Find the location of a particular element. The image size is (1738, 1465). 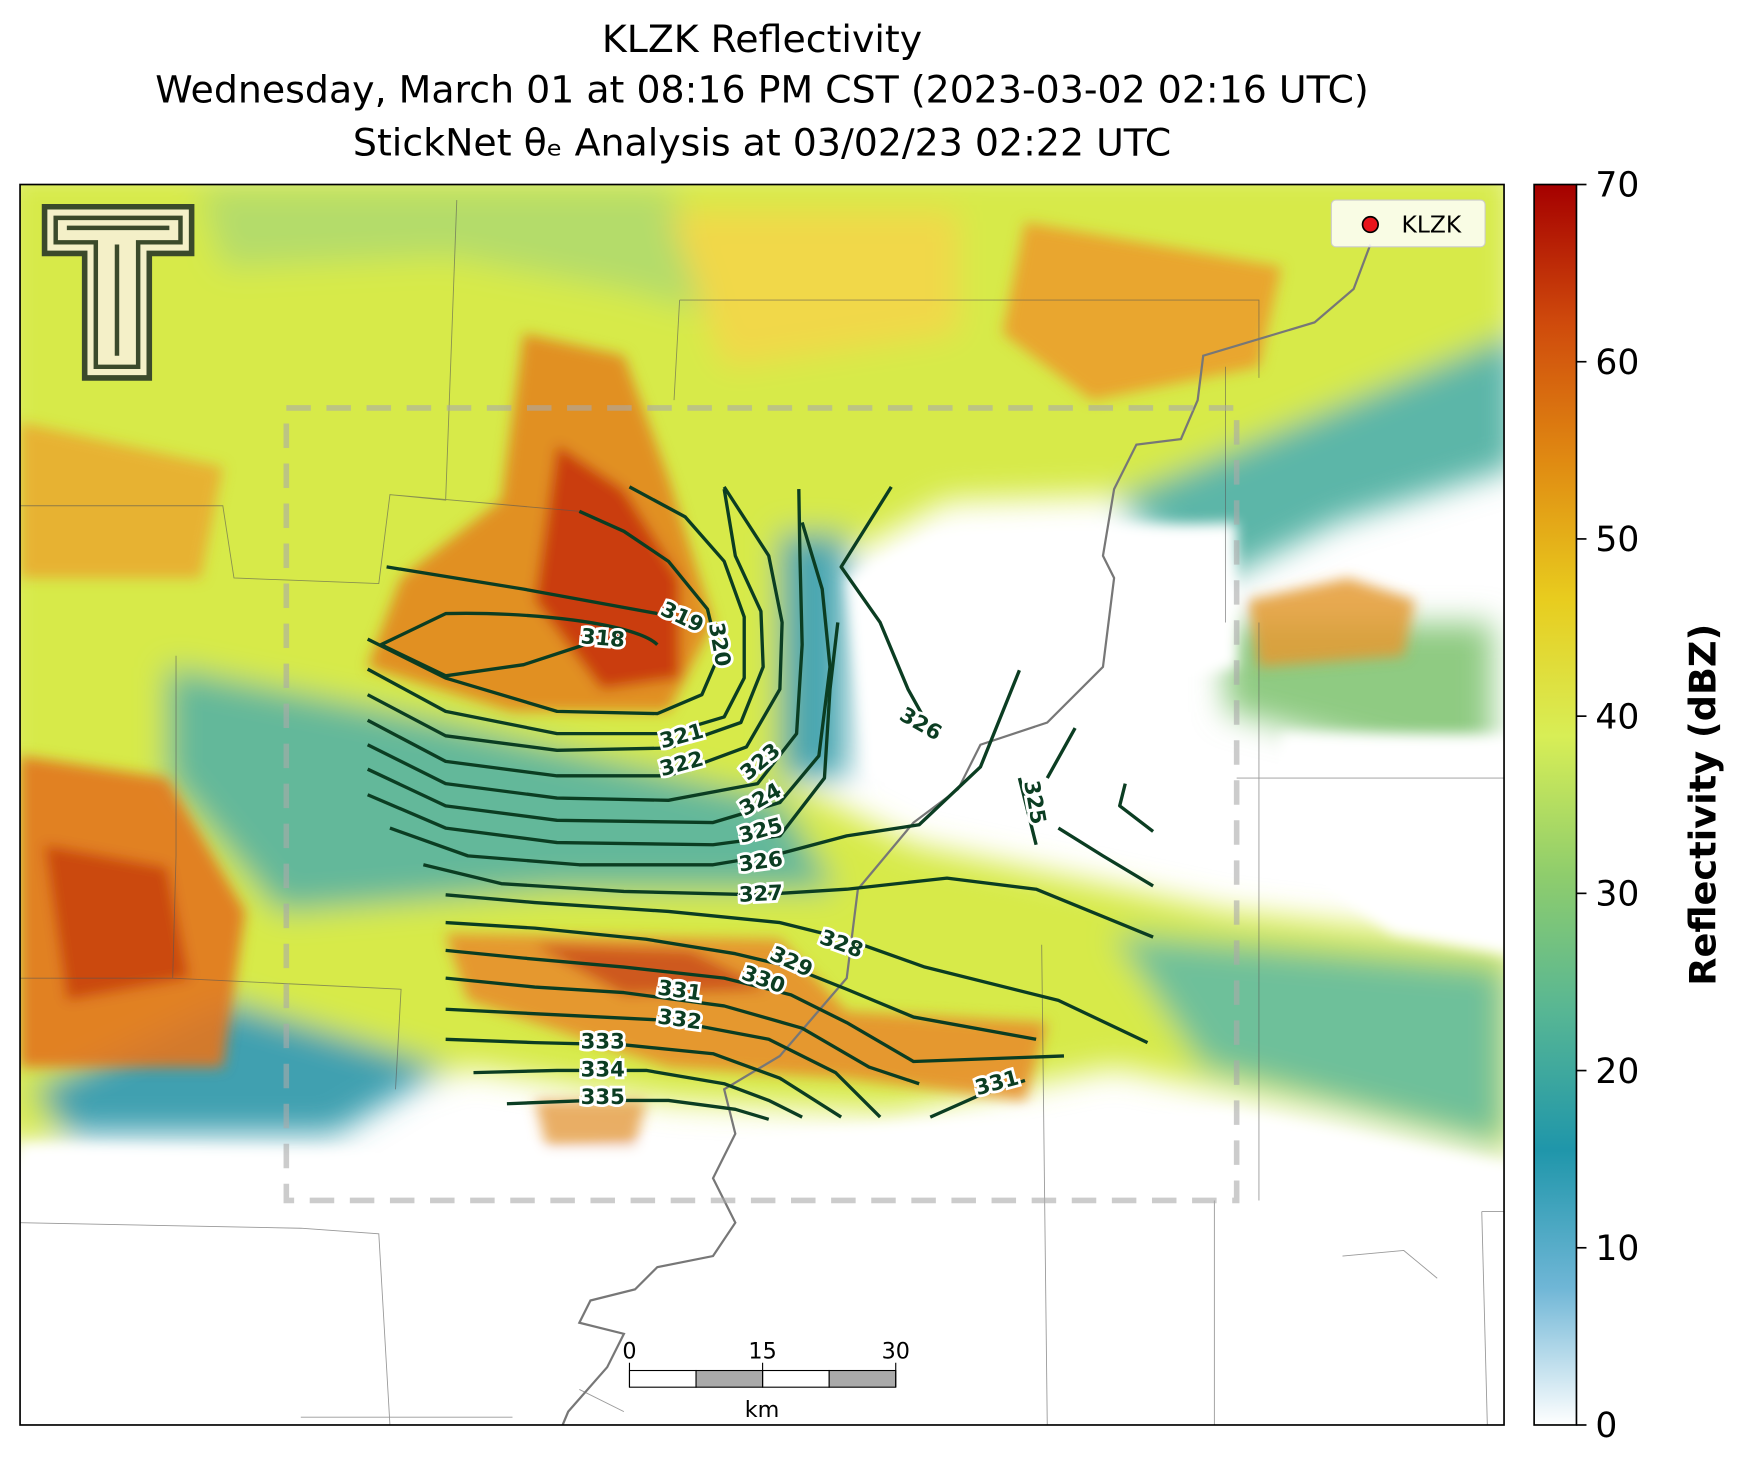

contour-label: 327 is located at coordinates (760, 893).